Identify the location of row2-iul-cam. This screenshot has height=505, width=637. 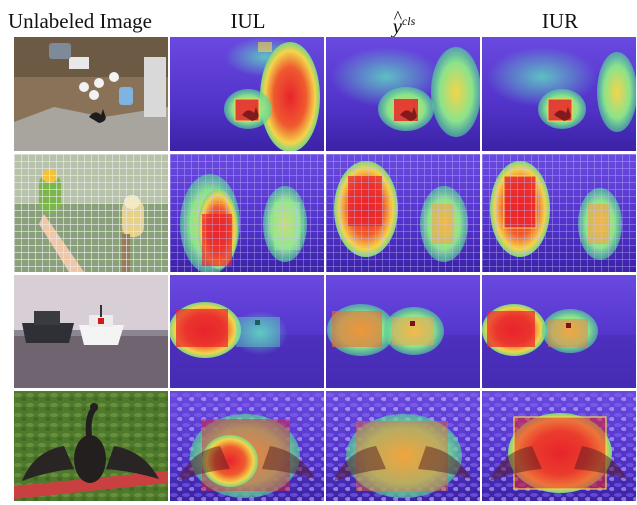
(247, 213).